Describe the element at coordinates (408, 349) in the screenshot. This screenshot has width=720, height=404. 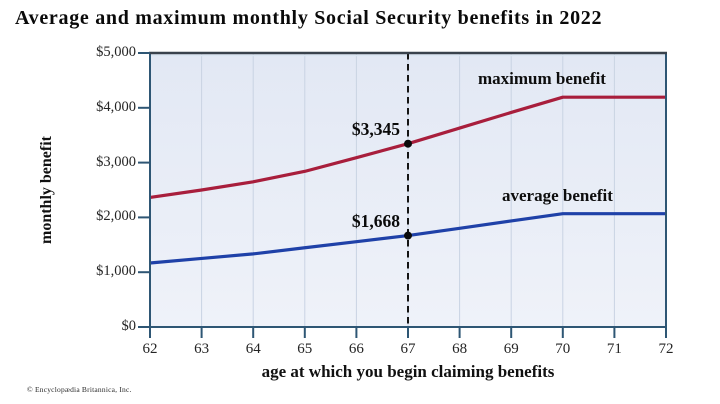
I see `x-tick-label-67: 67` at that location.